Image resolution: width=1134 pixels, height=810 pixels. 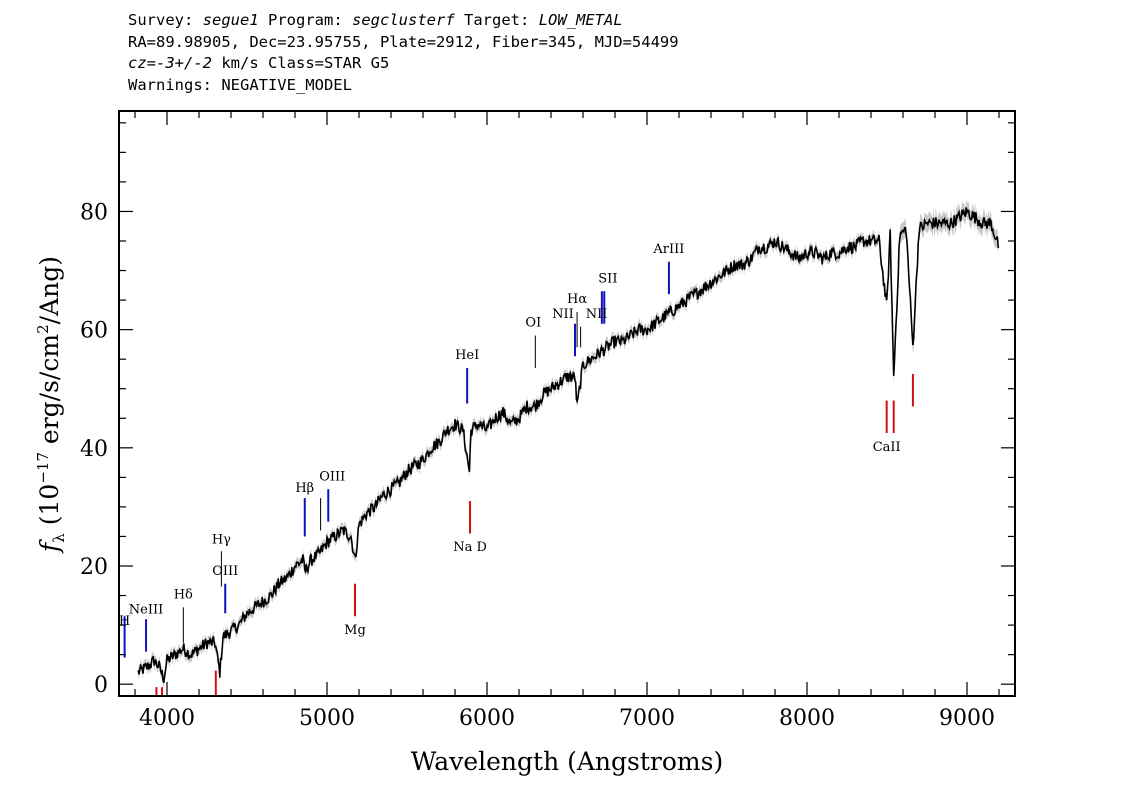 I want to click on line-label: Hδ, so click(x=183, y=595).